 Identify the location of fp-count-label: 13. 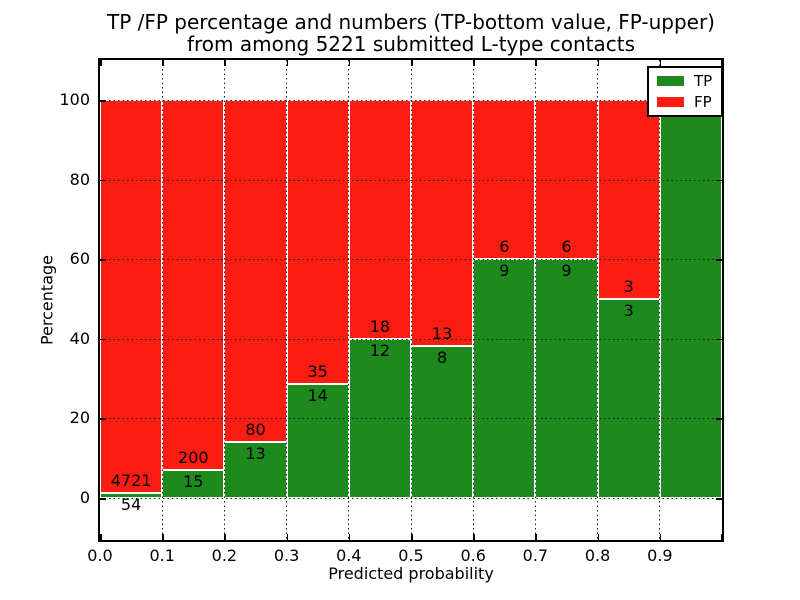
(442, 334).